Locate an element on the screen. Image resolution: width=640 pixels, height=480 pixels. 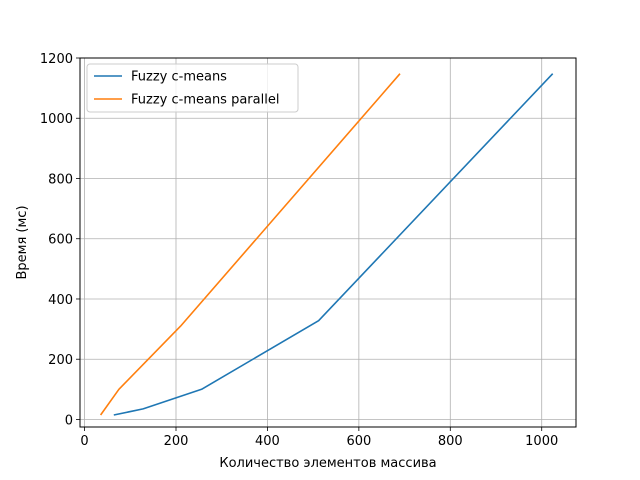
y-tick-label: 800 is located at coordinates (60, 179).